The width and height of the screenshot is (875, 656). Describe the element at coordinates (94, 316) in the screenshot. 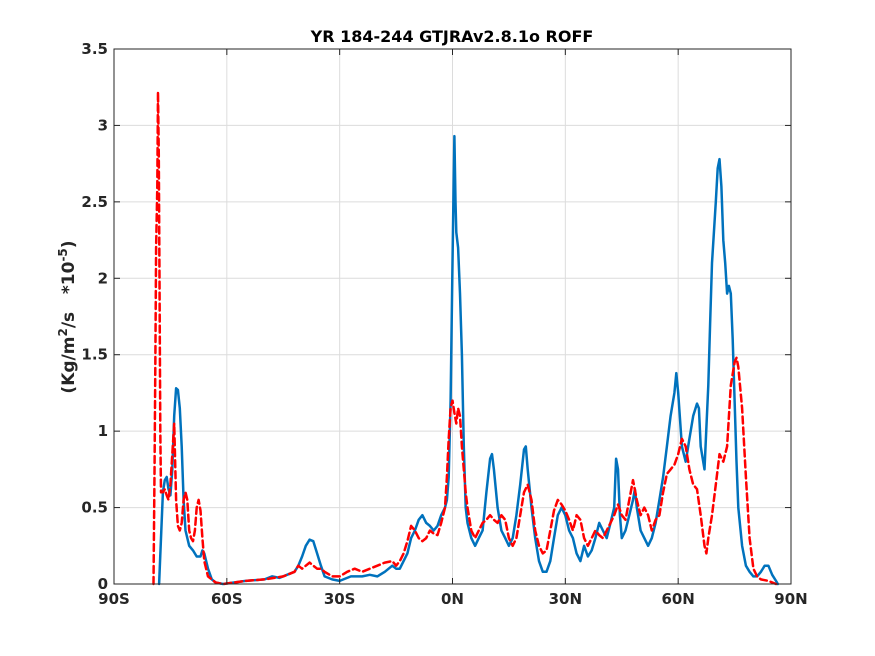

I see `y-tick-labels: 0 0.5 1 1.5 2 2.5 3 3.5` at that location.